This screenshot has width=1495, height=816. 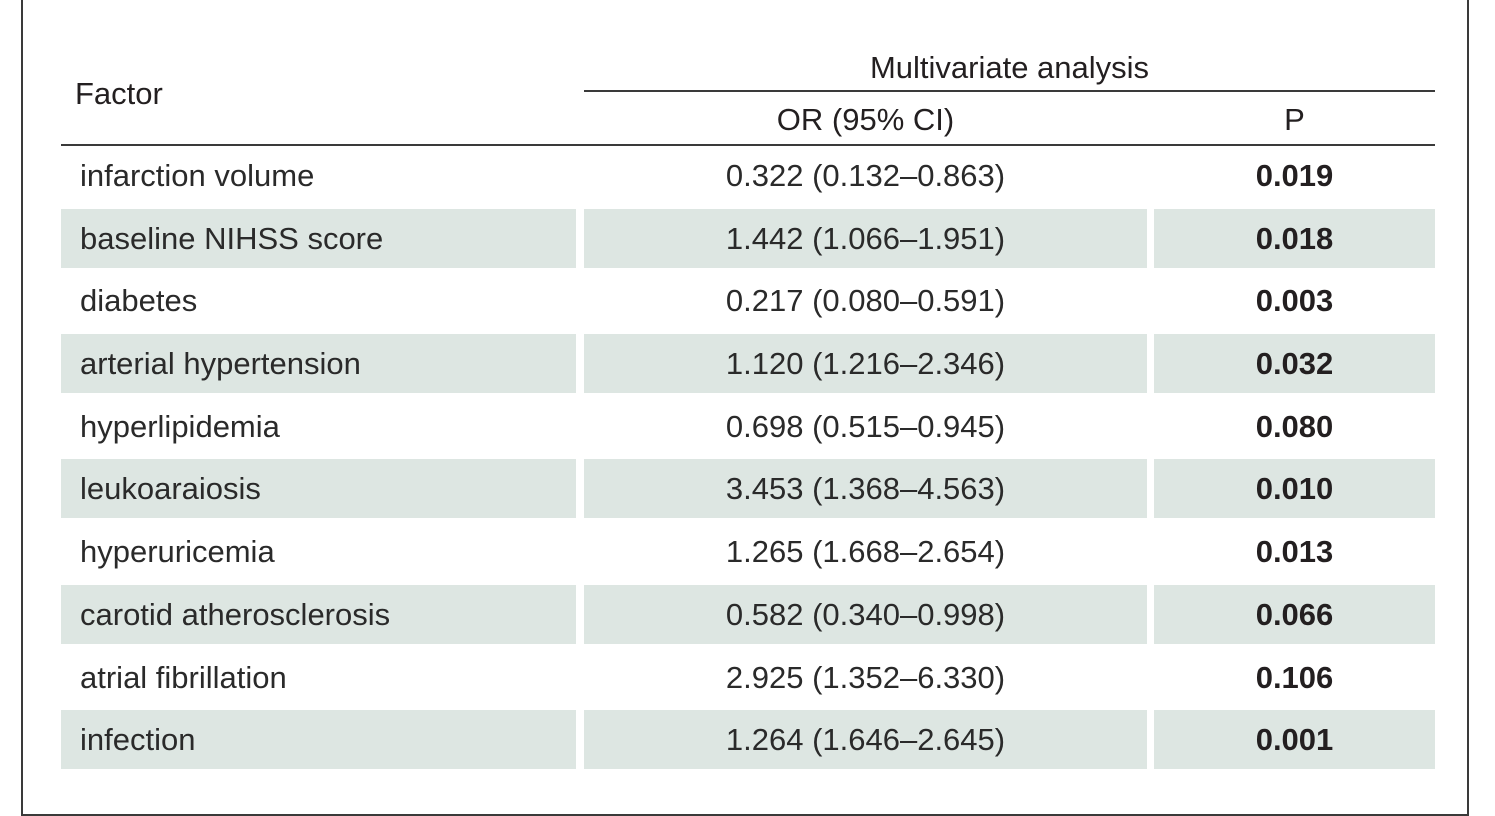 I want to click on factor-cell: hyperlipidemia, so click(x=180, y=426).